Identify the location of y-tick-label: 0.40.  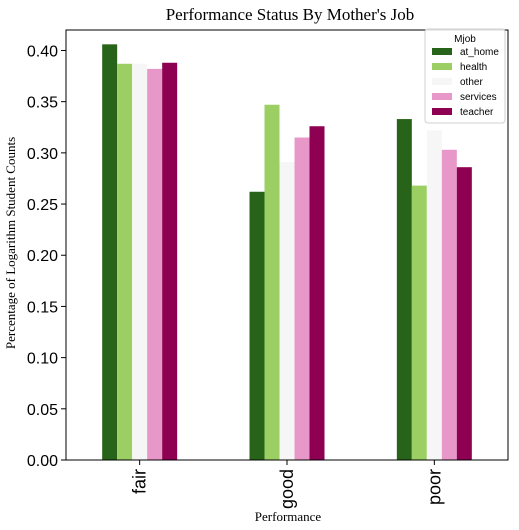
(42, 51).